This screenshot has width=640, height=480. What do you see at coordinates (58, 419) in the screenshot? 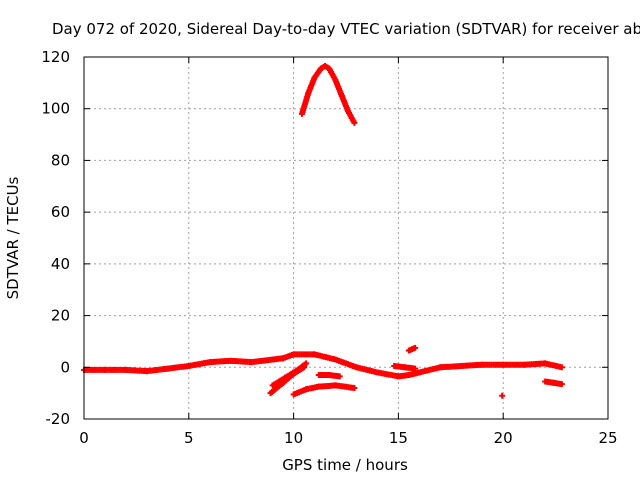
I see `y-tick-label: -20` at bounding box center [58, 419].